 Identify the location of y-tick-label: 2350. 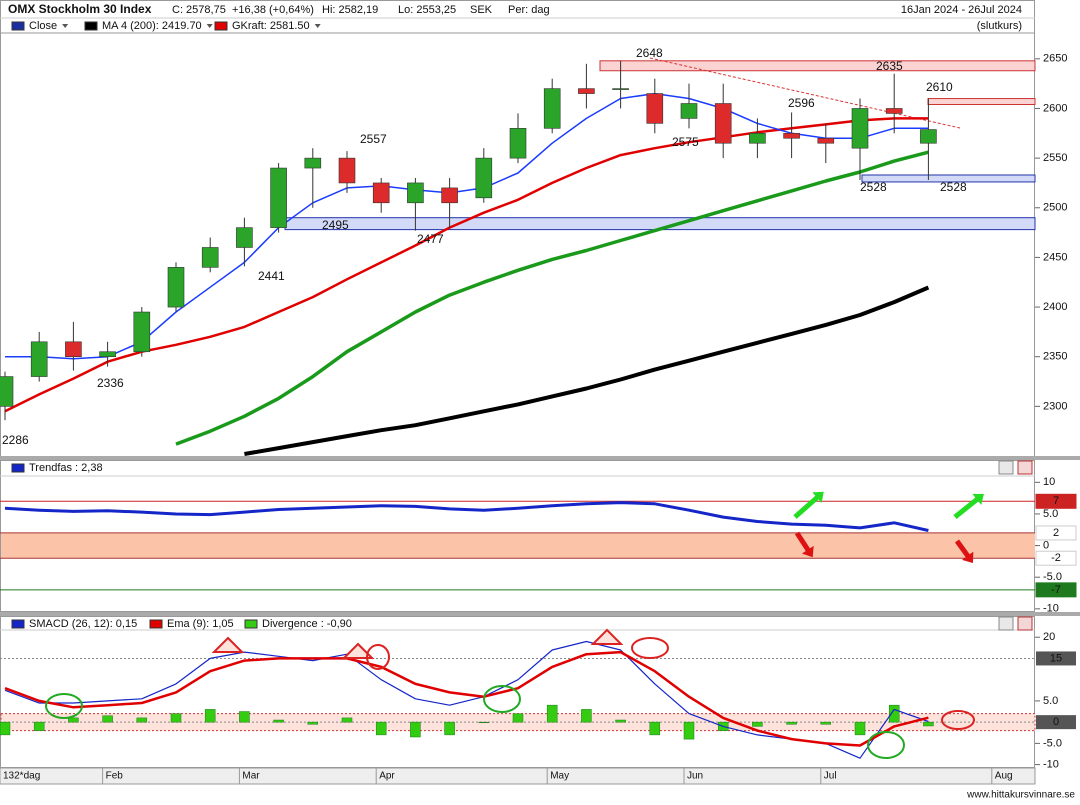
(1055, 357).